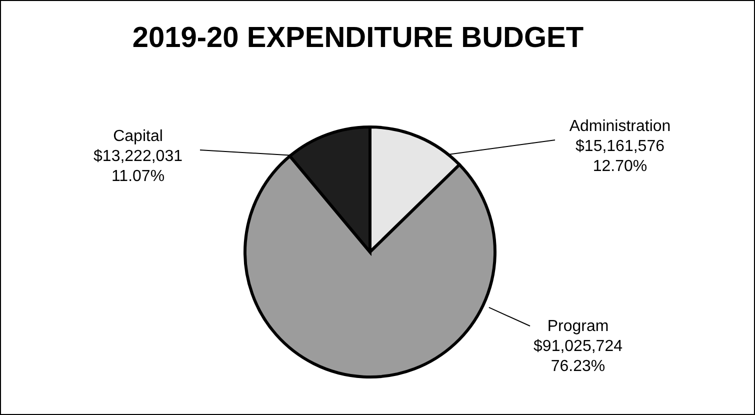 This screenshot has height=415, width=755. What do you see at coordinates (578, 326) in the screenshot?
I see `slice-label: Program` at bounding box center [578, 326].